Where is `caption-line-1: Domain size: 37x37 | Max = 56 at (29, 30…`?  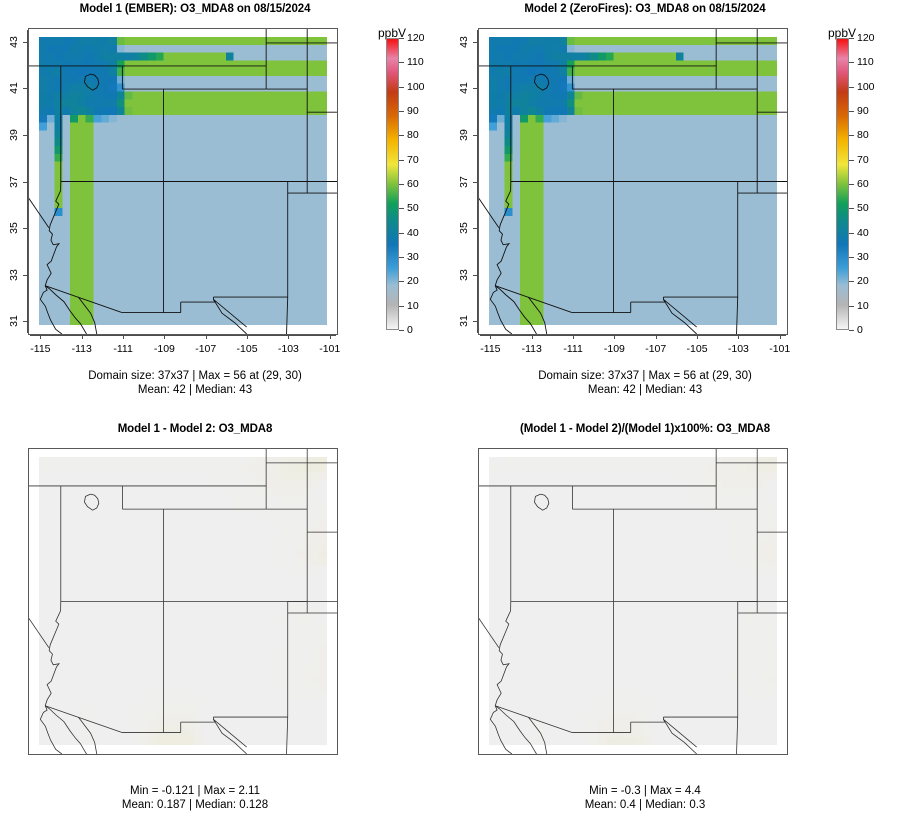
caption-line-1: Domain size: 37x37 | Max = 56 at (29, 30… is located at coordinates (195, 376).